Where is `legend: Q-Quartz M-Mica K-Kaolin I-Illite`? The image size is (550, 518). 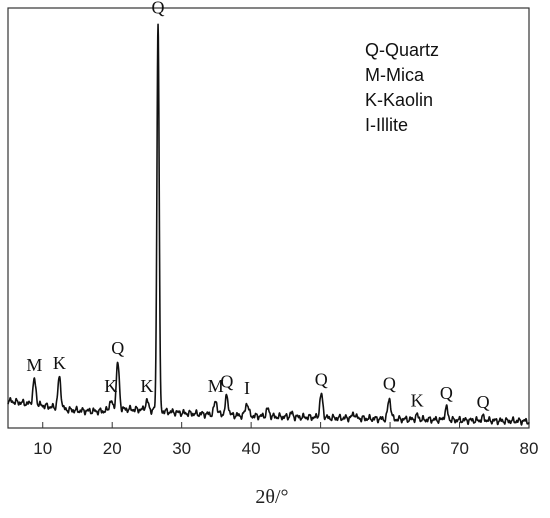 legend: Q-Quartz M-Mica K-Kaolin I-Illite is located at coordinates (402, 87).